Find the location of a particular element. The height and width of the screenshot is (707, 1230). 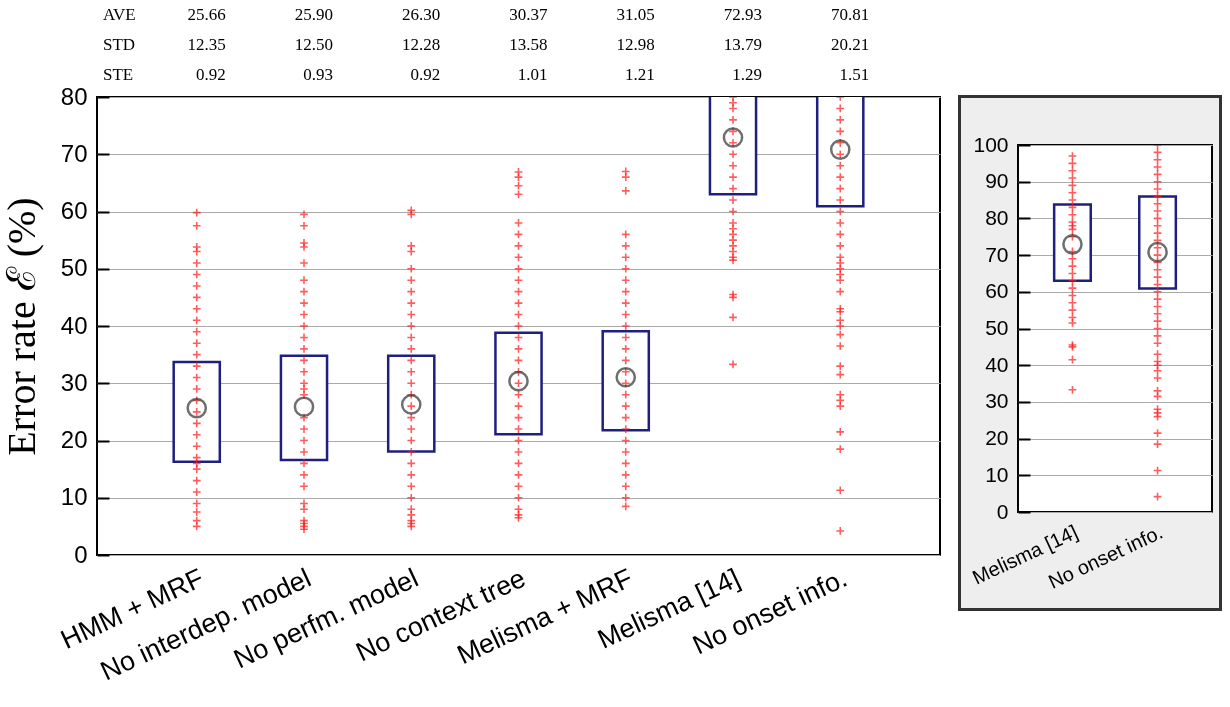

text: AVE is located at coordinates (119, 14).